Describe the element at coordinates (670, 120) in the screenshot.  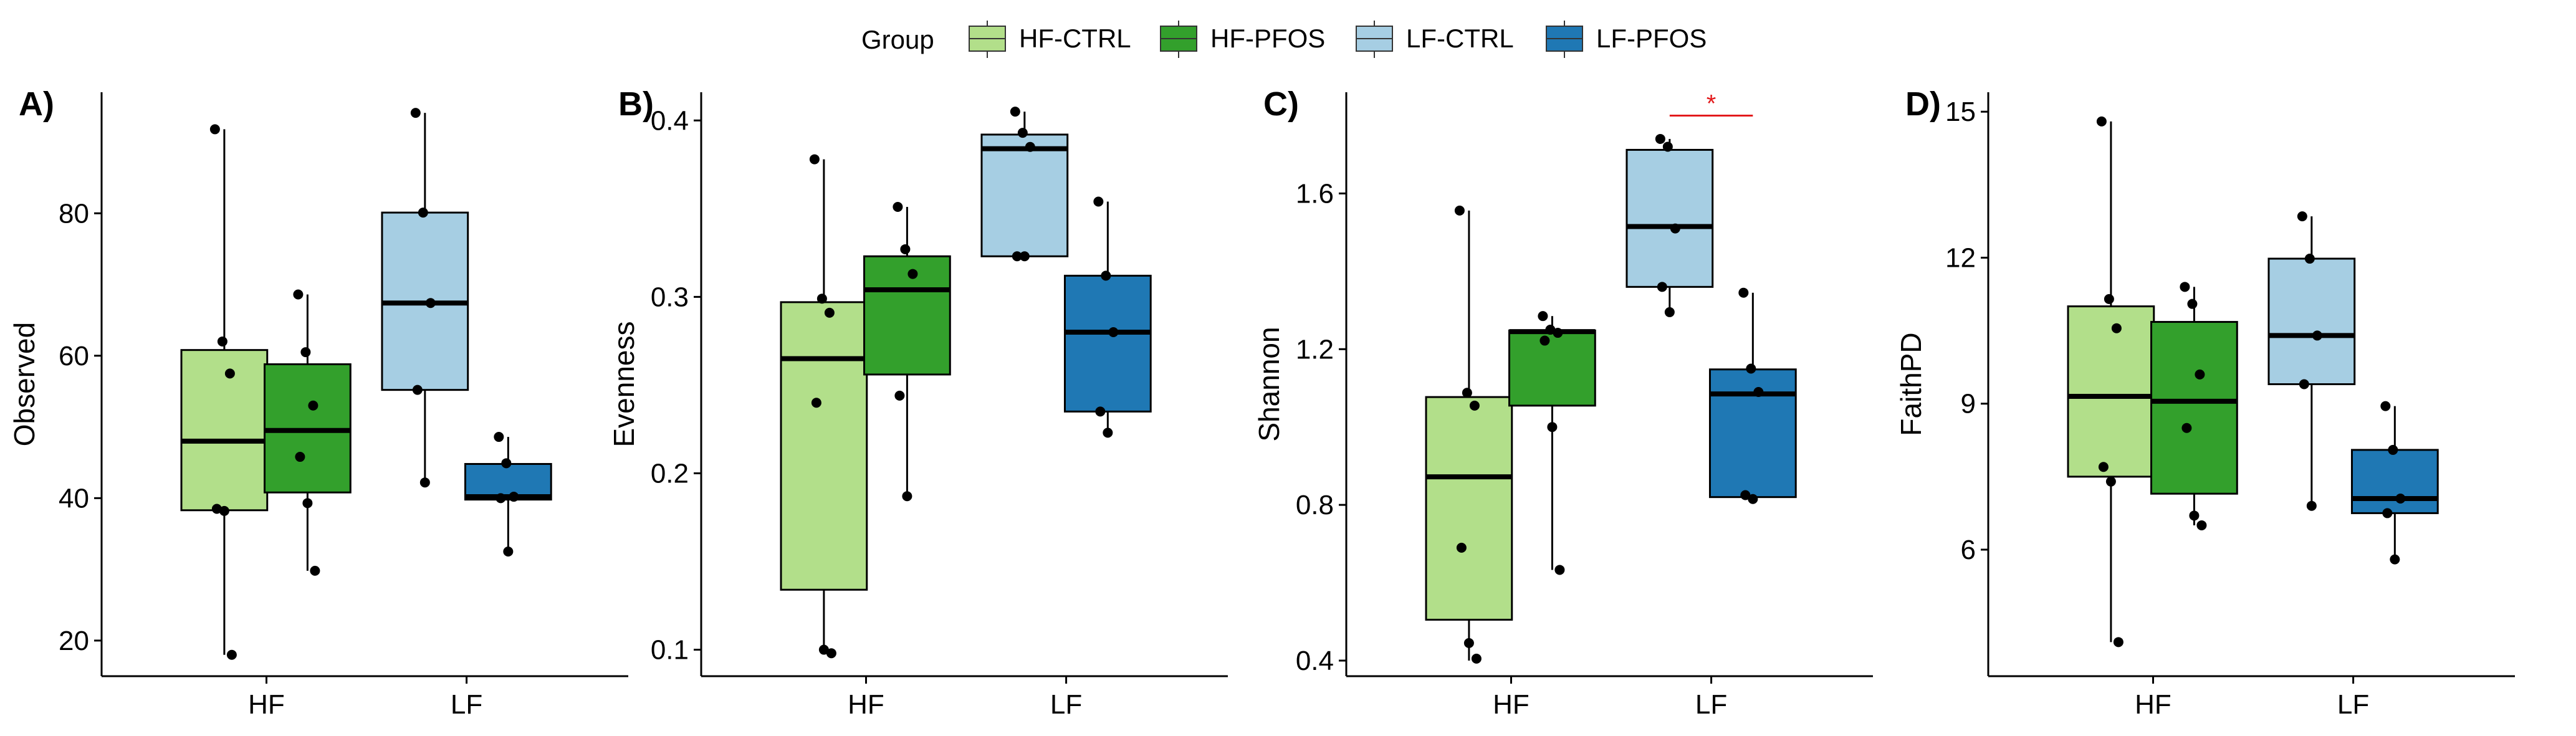
I see `y-tick-label: 0.4` at that location.